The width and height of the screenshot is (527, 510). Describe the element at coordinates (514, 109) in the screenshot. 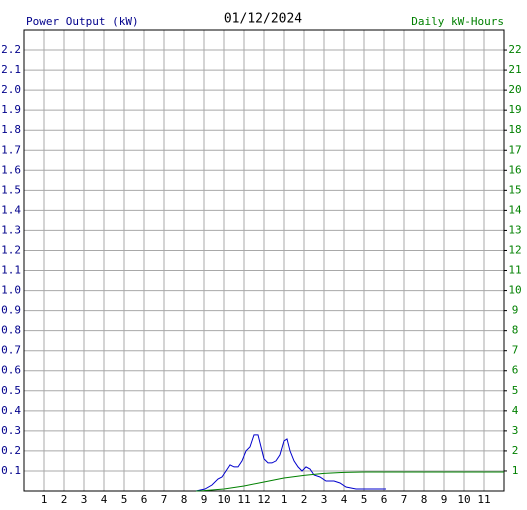

I see `y2-tick-label: 19` at that location.